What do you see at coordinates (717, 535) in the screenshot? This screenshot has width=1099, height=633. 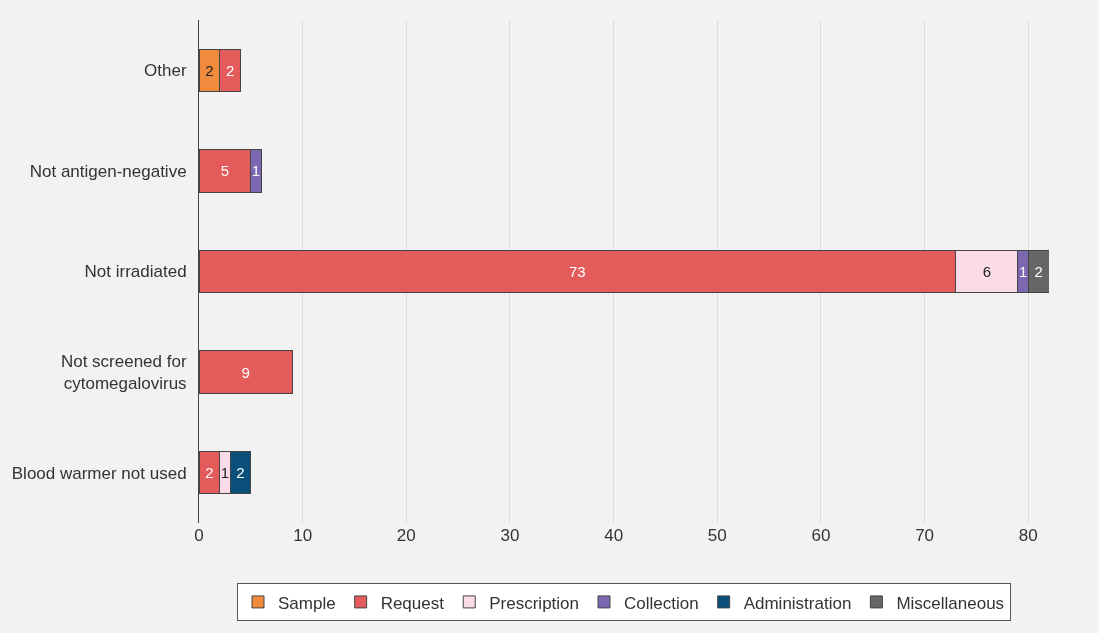 I see `x-tick-label: 50` at bounding box center [717, 535].